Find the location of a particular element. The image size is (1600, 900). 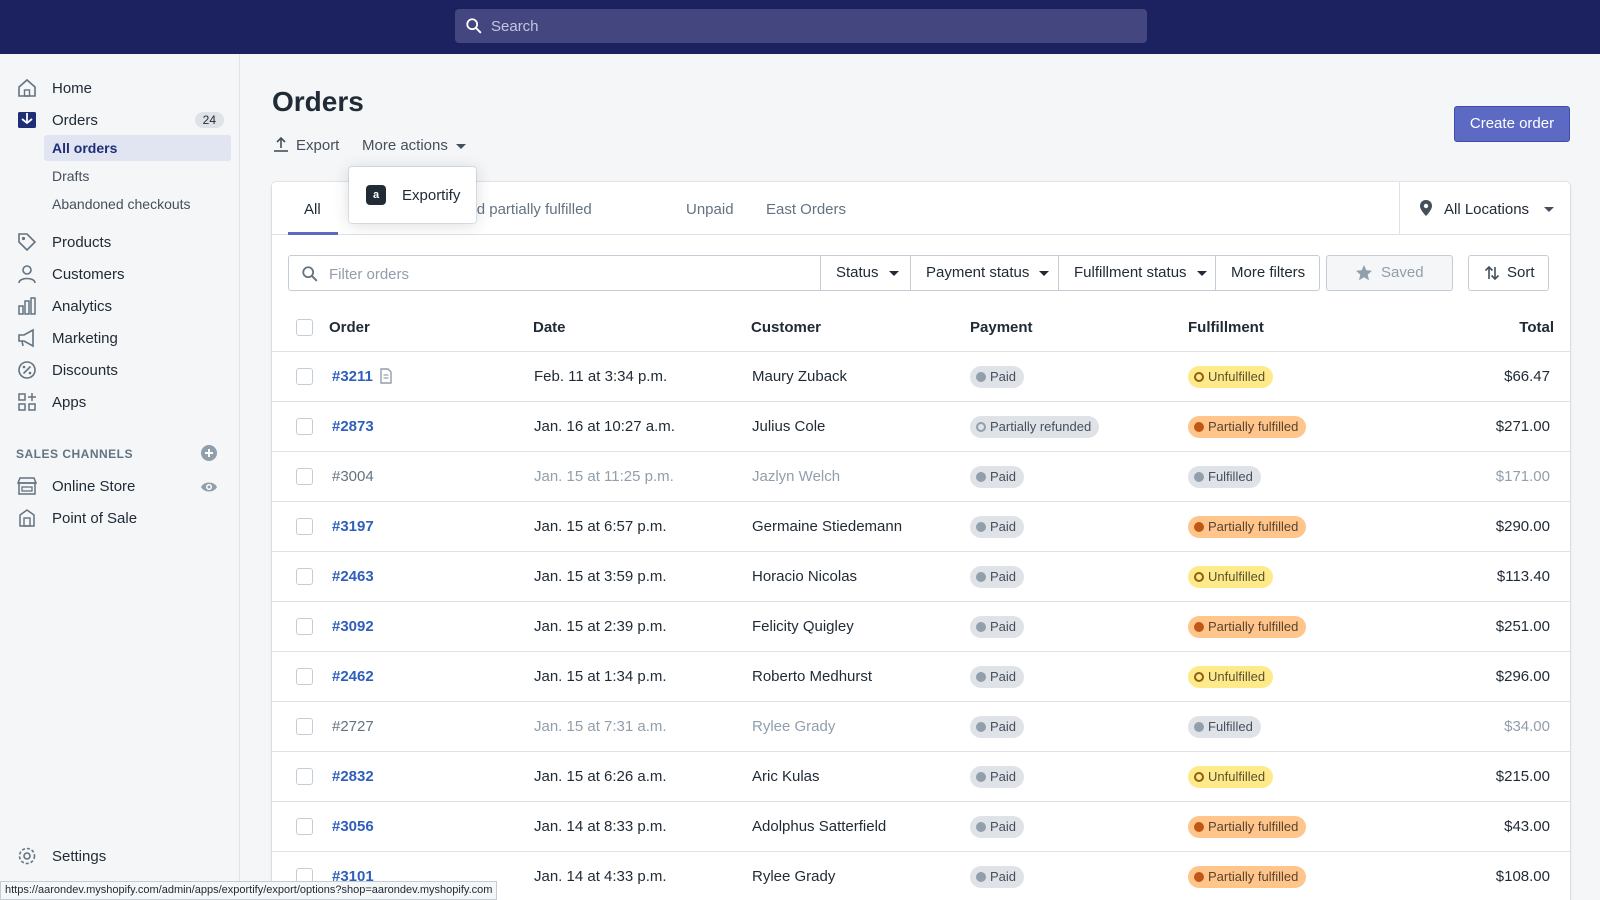

tab-east-orders-label: East Orders is located at coordinates (806, 209).